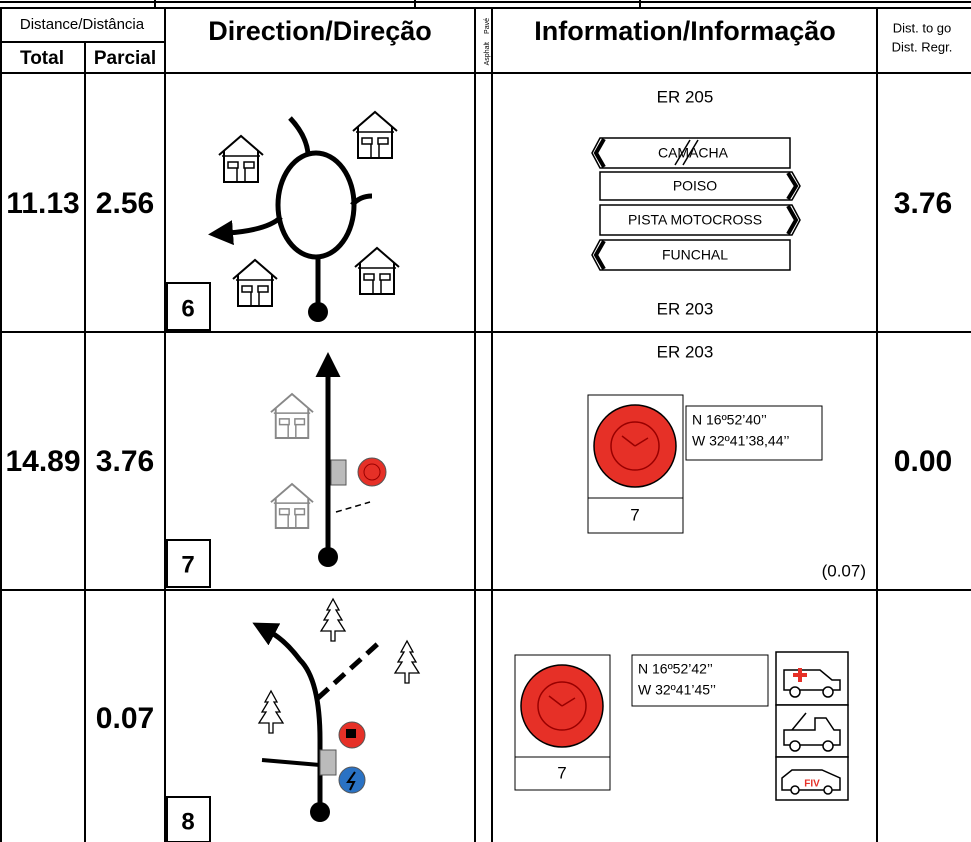 This screenshot has height=842, width=971. I want to click on header-dist-to-go: Dist. Regr., so click(922, 46).